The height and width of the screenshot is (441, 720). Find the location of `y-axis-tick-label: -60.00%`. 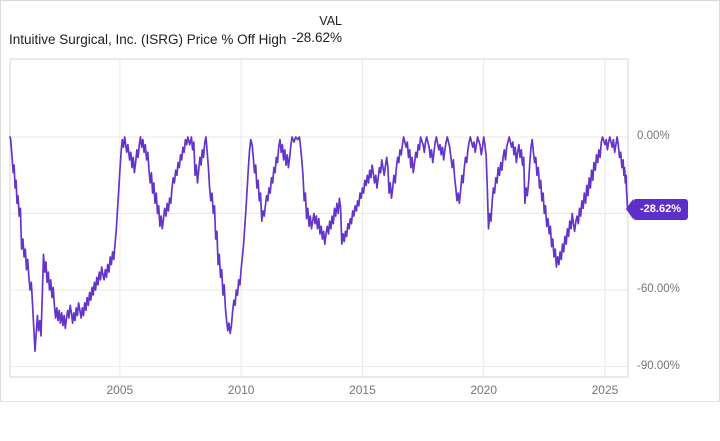

y-axis-tick-label: -60.00% is located at coordinates (658, 289).